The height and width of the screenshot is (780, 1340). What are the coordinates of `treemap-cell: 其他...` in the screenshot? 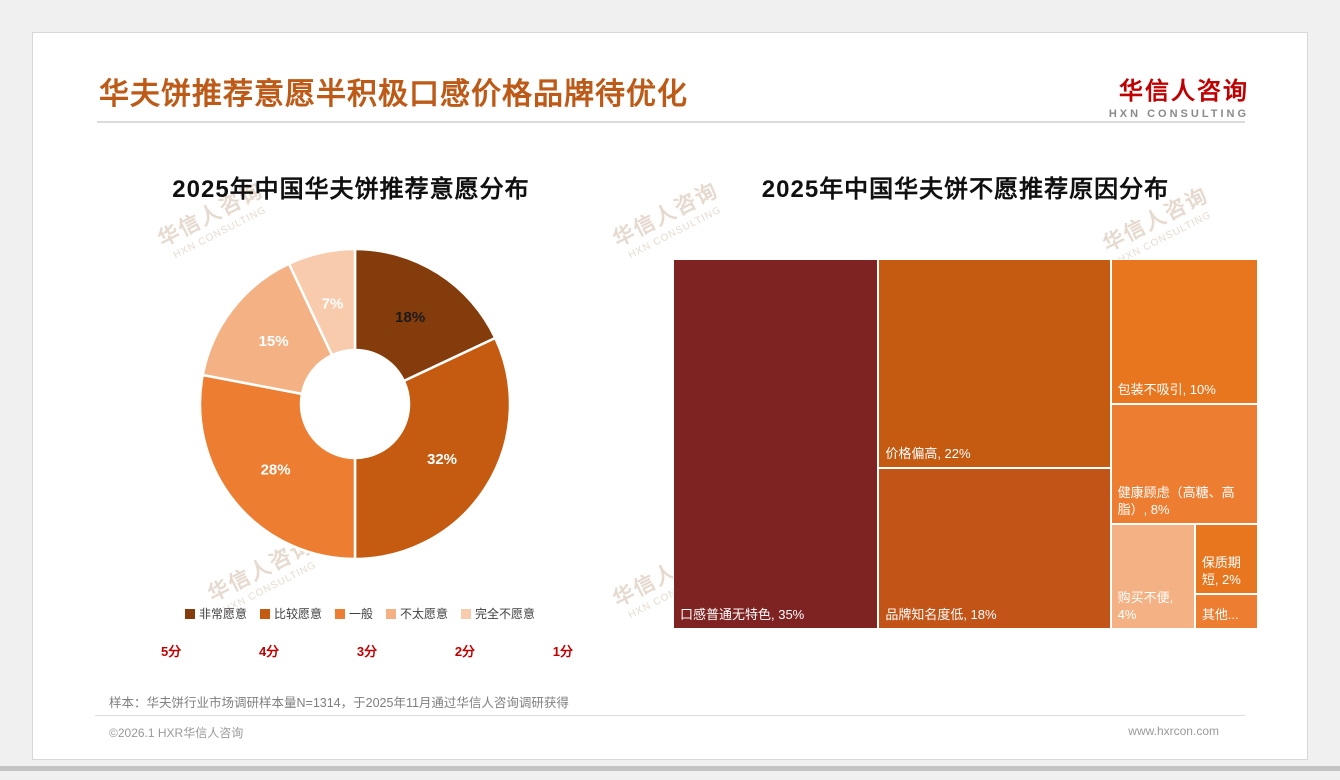 It's located at (1226, 611).